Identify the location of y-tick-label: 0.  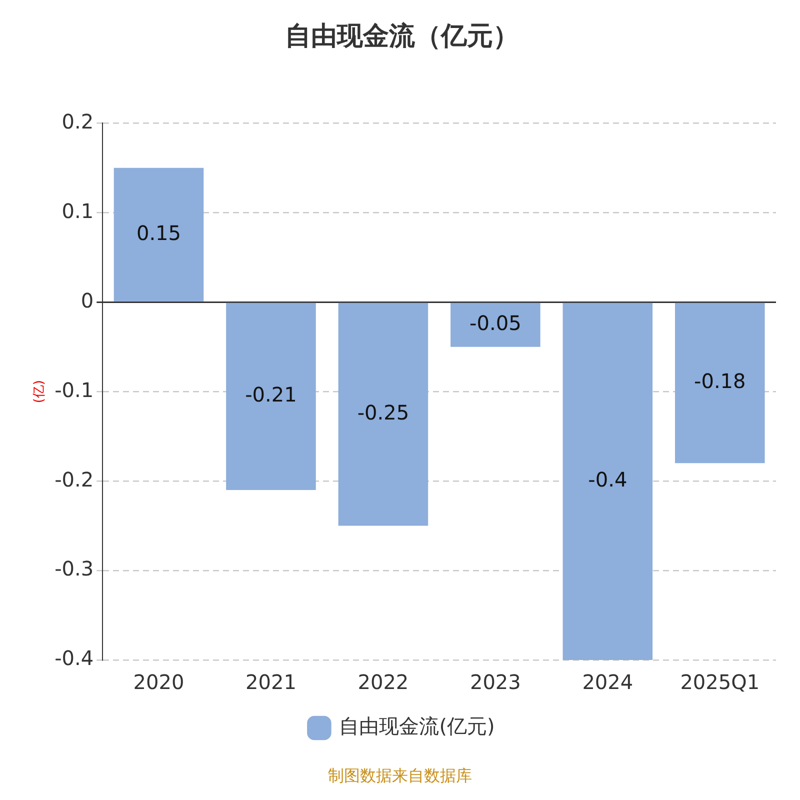
(87, 300).